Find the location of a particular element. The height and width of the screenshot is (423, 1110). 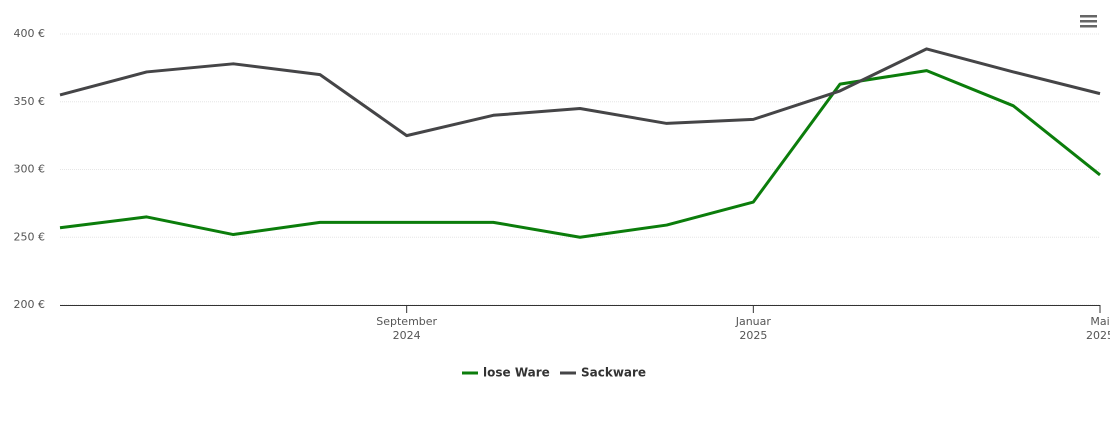

y-tick-label: 300 € is located at coordinates (30, 169).